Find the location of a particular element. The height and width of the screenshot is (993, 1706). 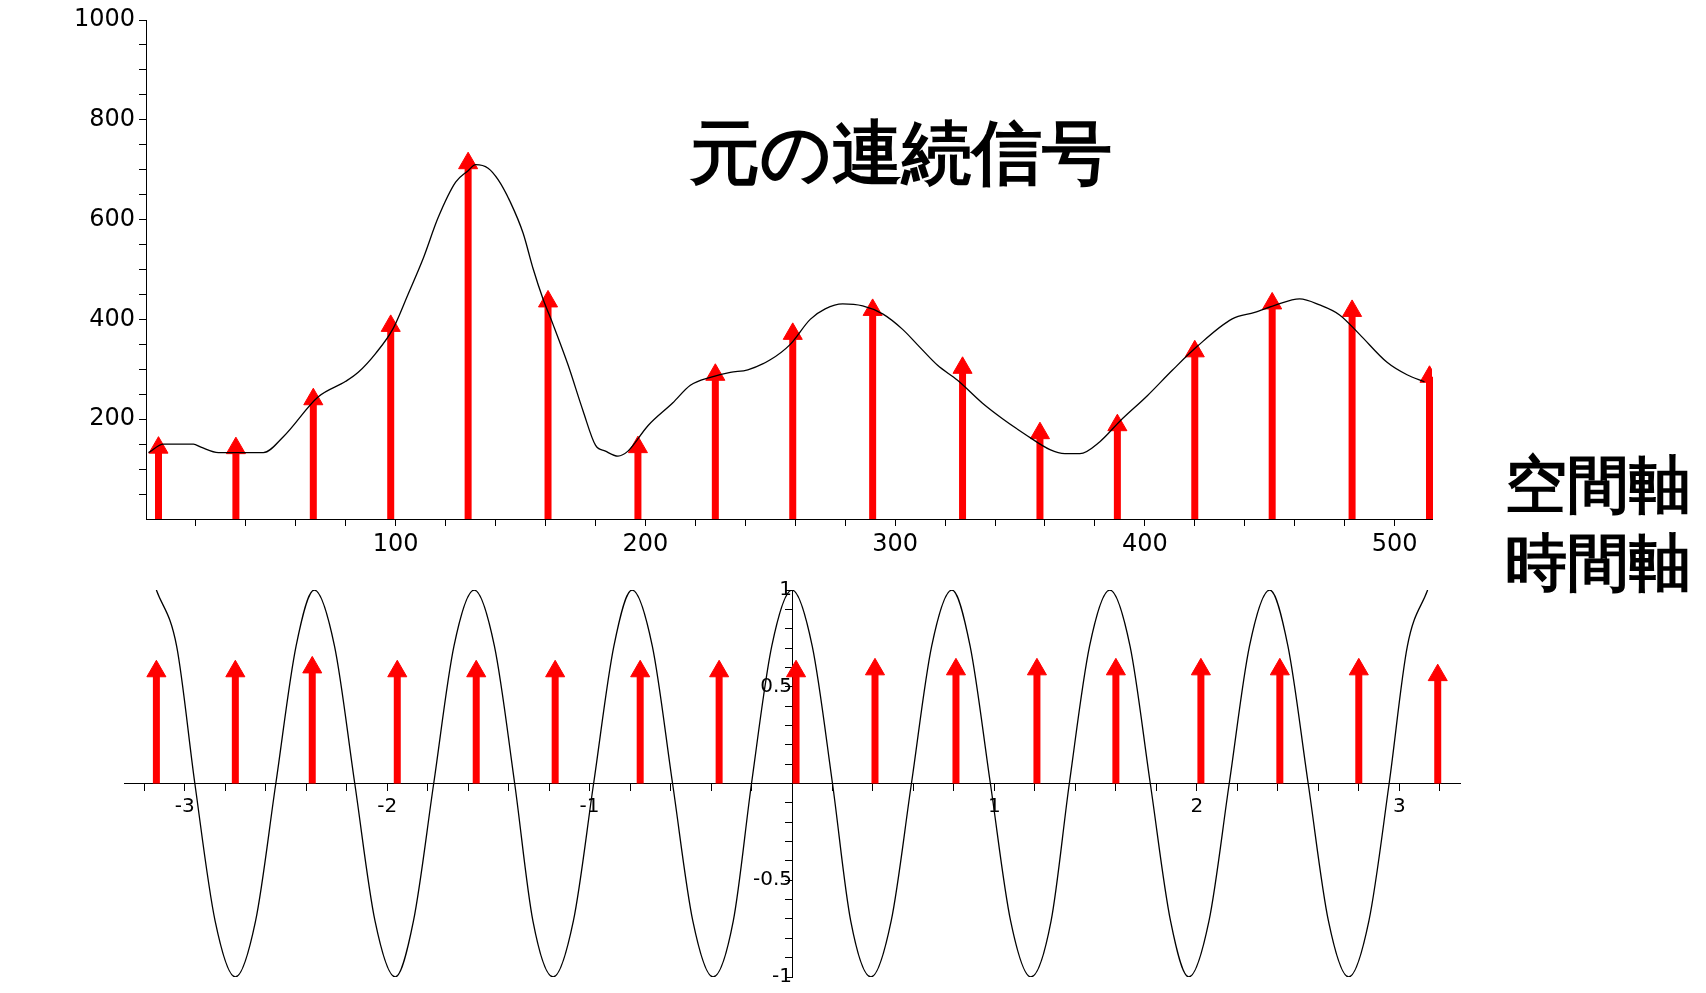

x-tick-label: -2 is located at coordinates (387, 804).